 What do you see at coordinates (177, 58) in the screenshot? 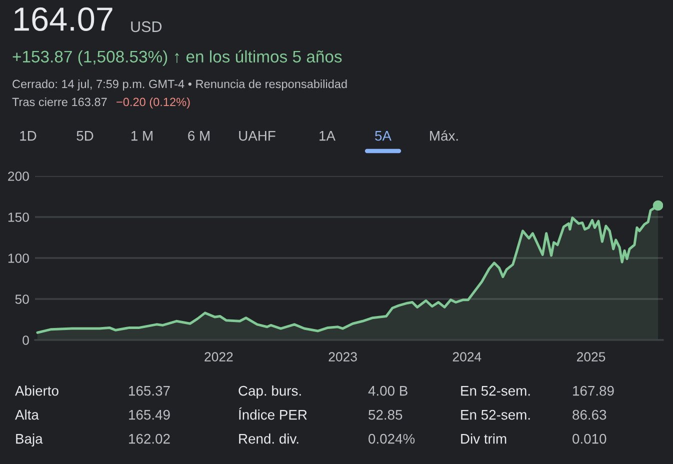
I see `chart-subtitle: +153.87 (1,508.53%) ↑ en los últimos 5 años` at bounding box center [177, 58].